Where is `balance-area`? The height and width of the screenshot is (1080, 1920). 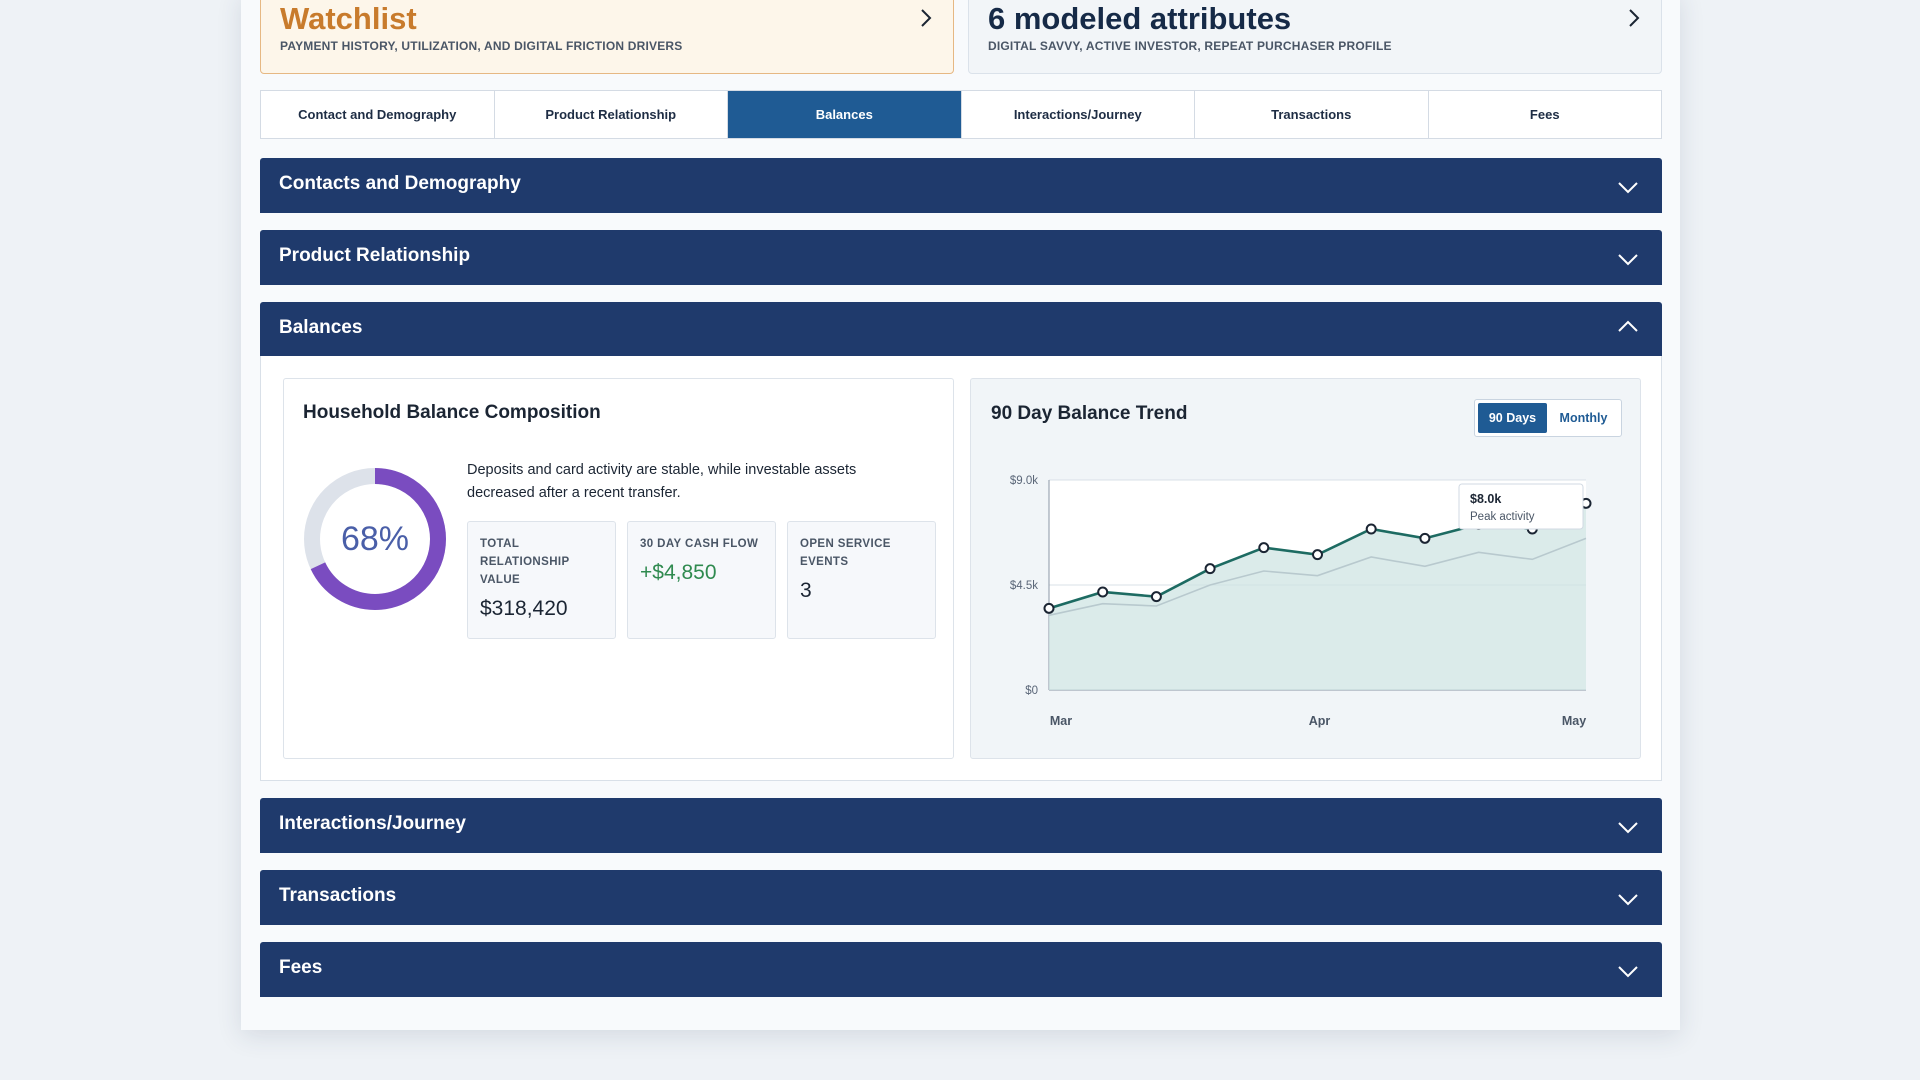
balance-area is located at coordinates (1317, 596).